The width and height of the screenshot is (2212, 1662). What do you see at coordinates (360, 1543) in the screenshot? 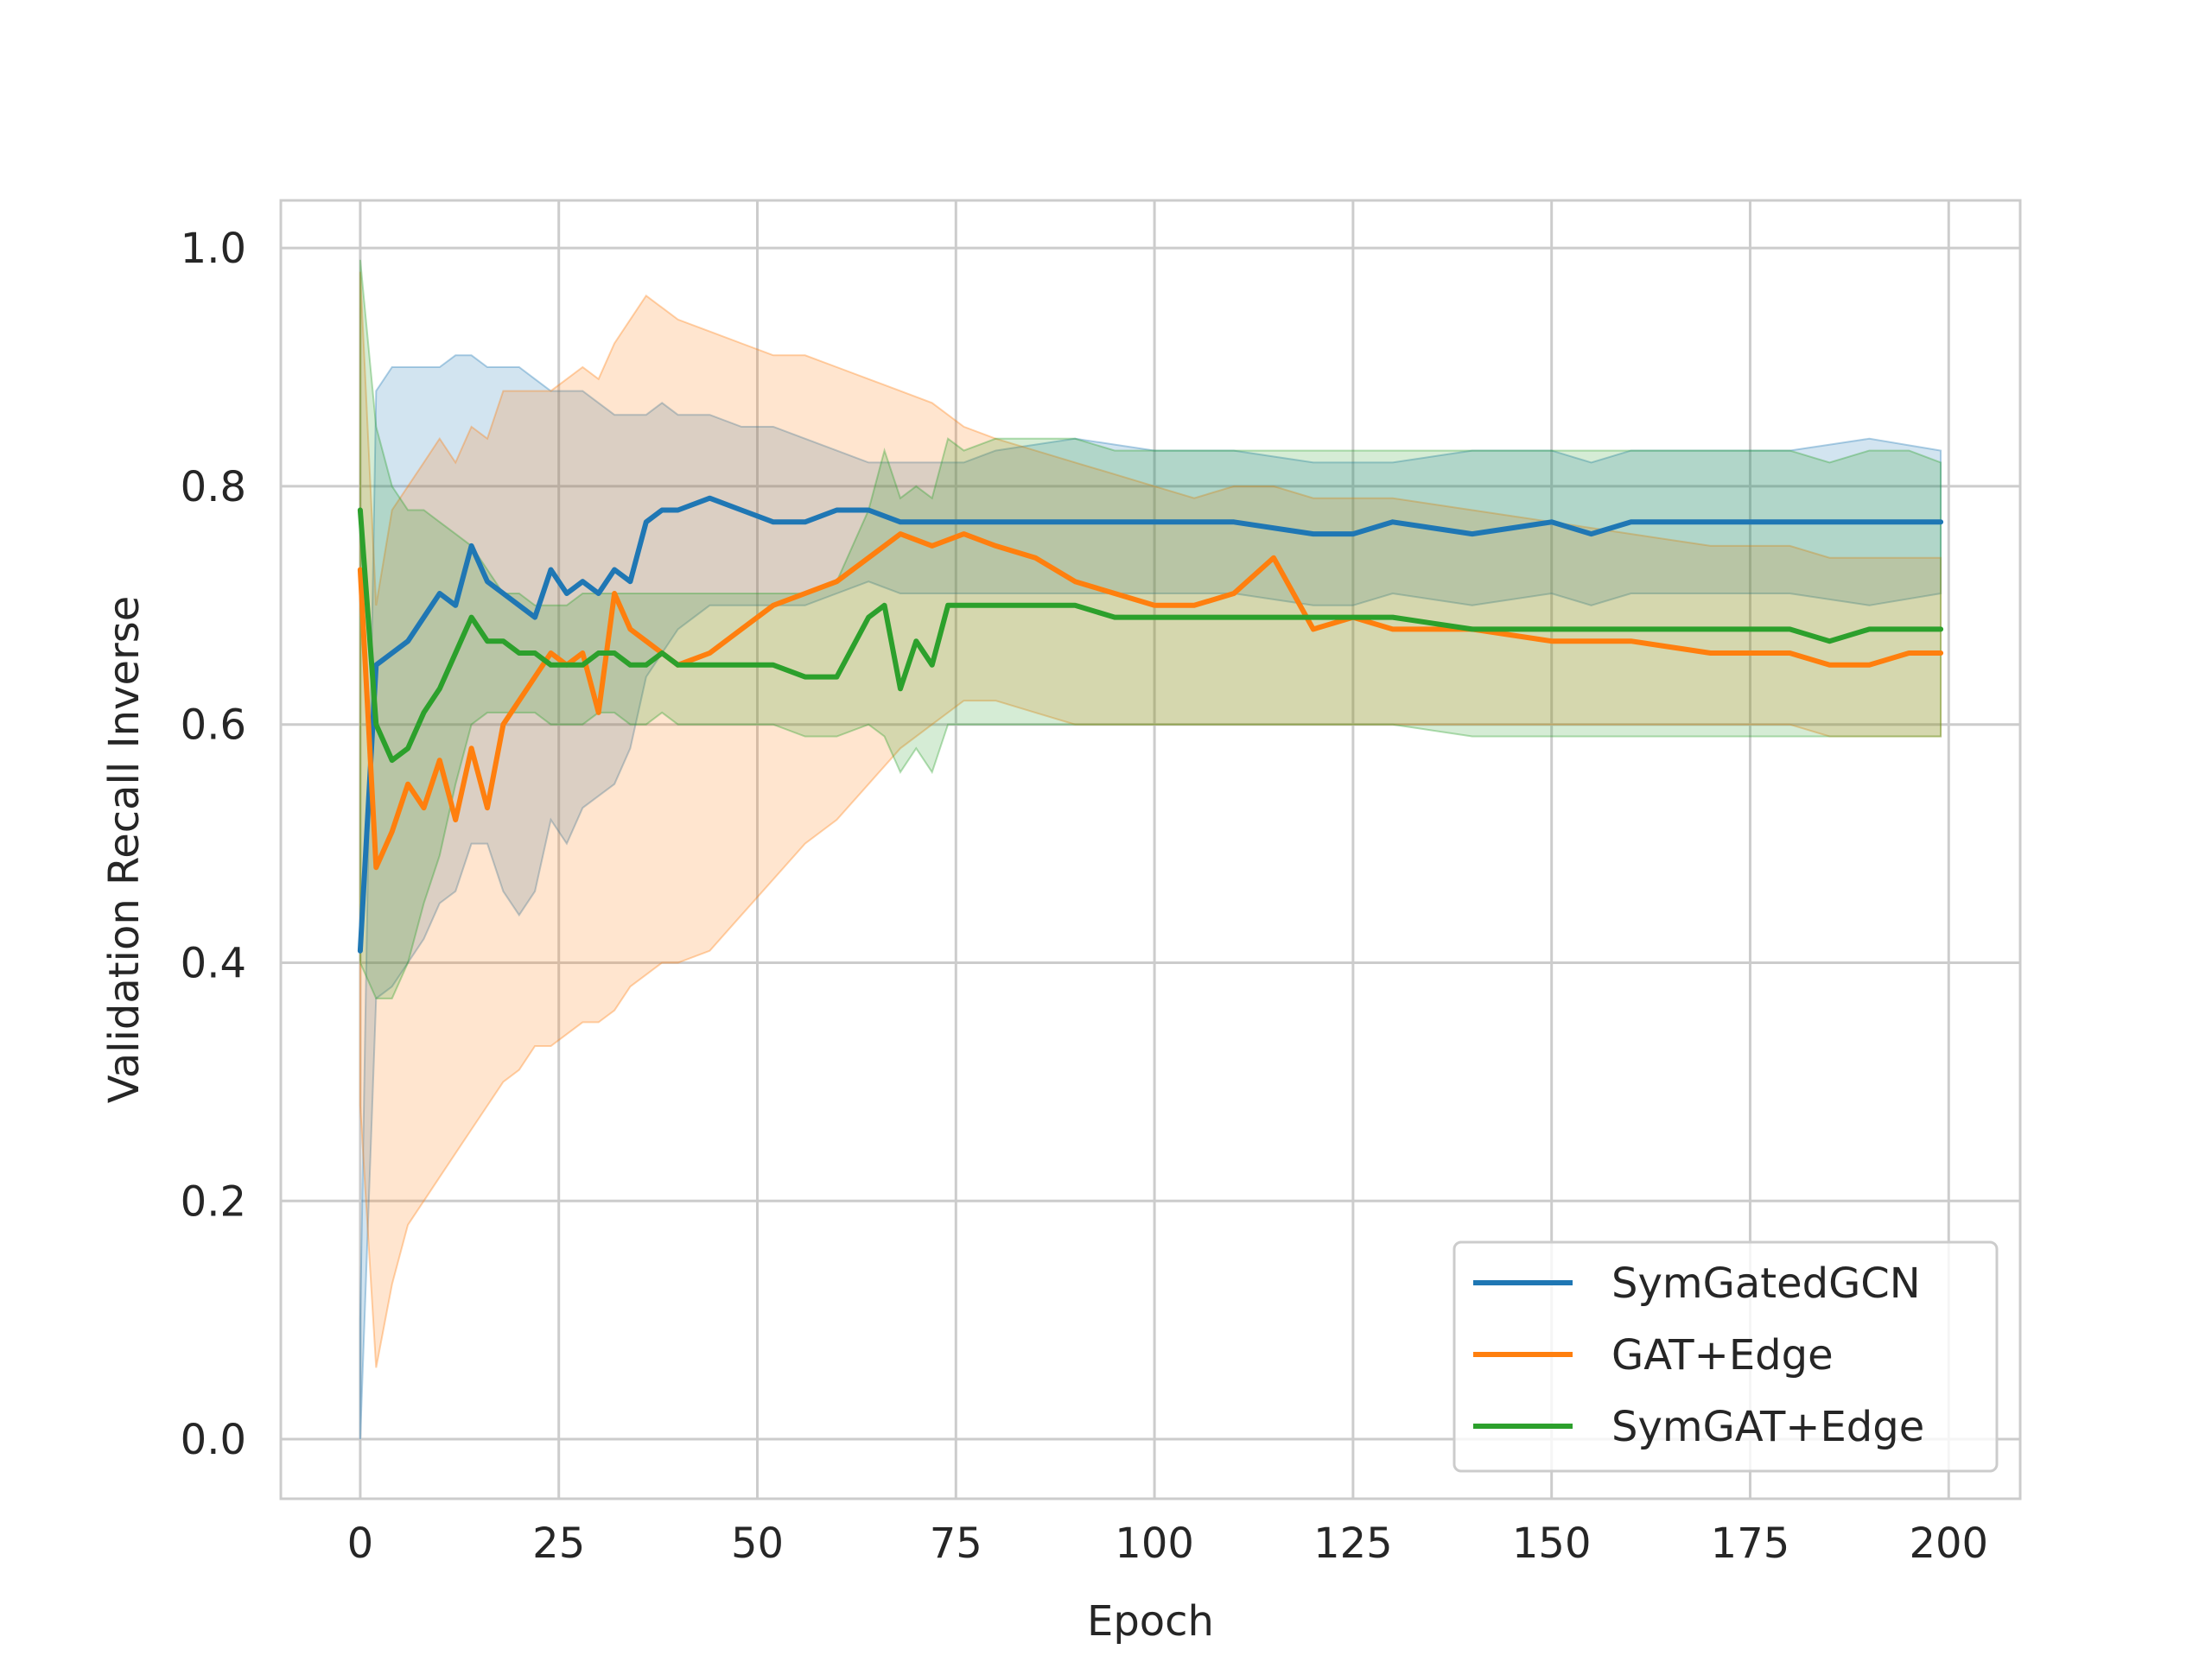
I see `x-tick-label: 0` at bounding box center [360, 1543].